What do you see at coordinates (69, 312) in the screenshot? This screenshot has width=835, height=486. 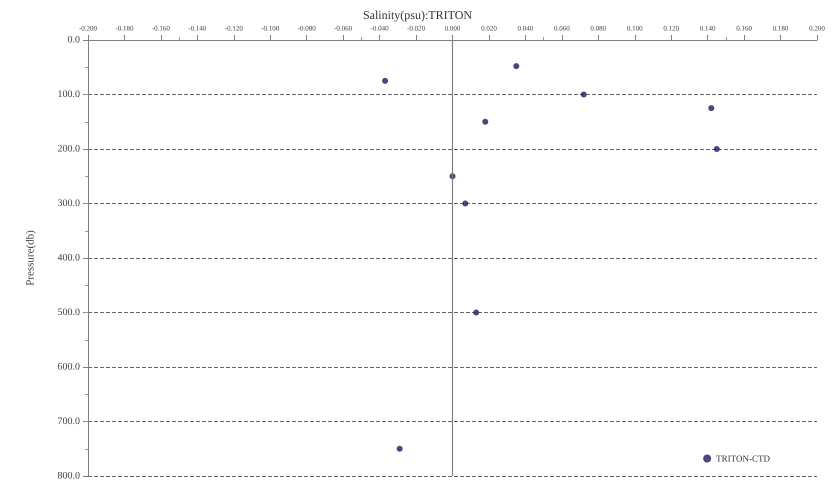 I see `y-tick-label: 500.0` at bounding box center [69, 312].